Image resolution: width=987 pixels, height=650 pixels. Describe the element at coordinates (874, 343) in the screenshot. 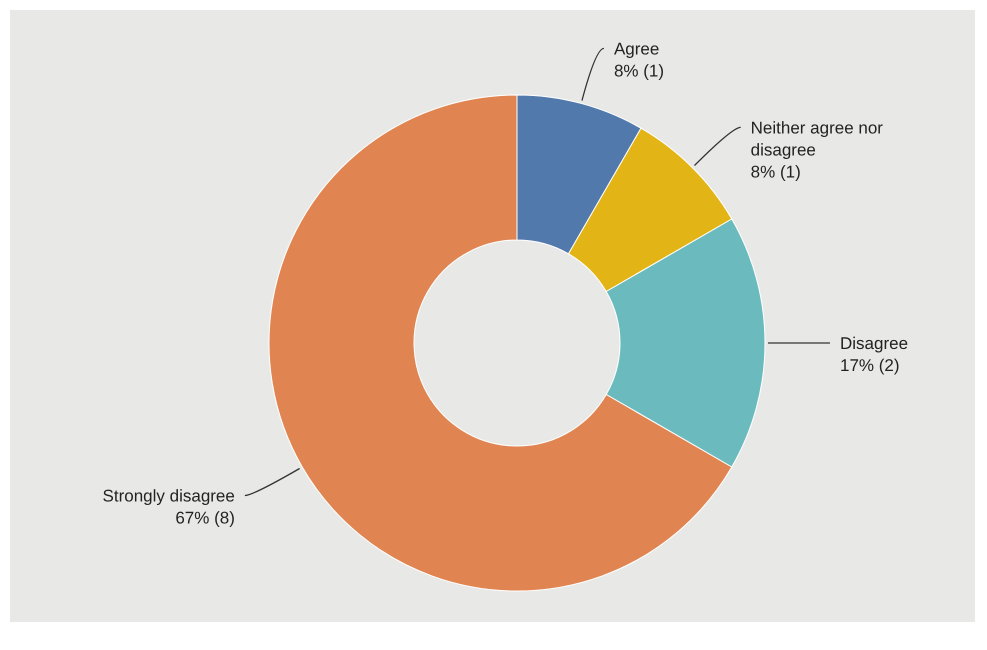

I see `slice-label: Disagree` at that location.